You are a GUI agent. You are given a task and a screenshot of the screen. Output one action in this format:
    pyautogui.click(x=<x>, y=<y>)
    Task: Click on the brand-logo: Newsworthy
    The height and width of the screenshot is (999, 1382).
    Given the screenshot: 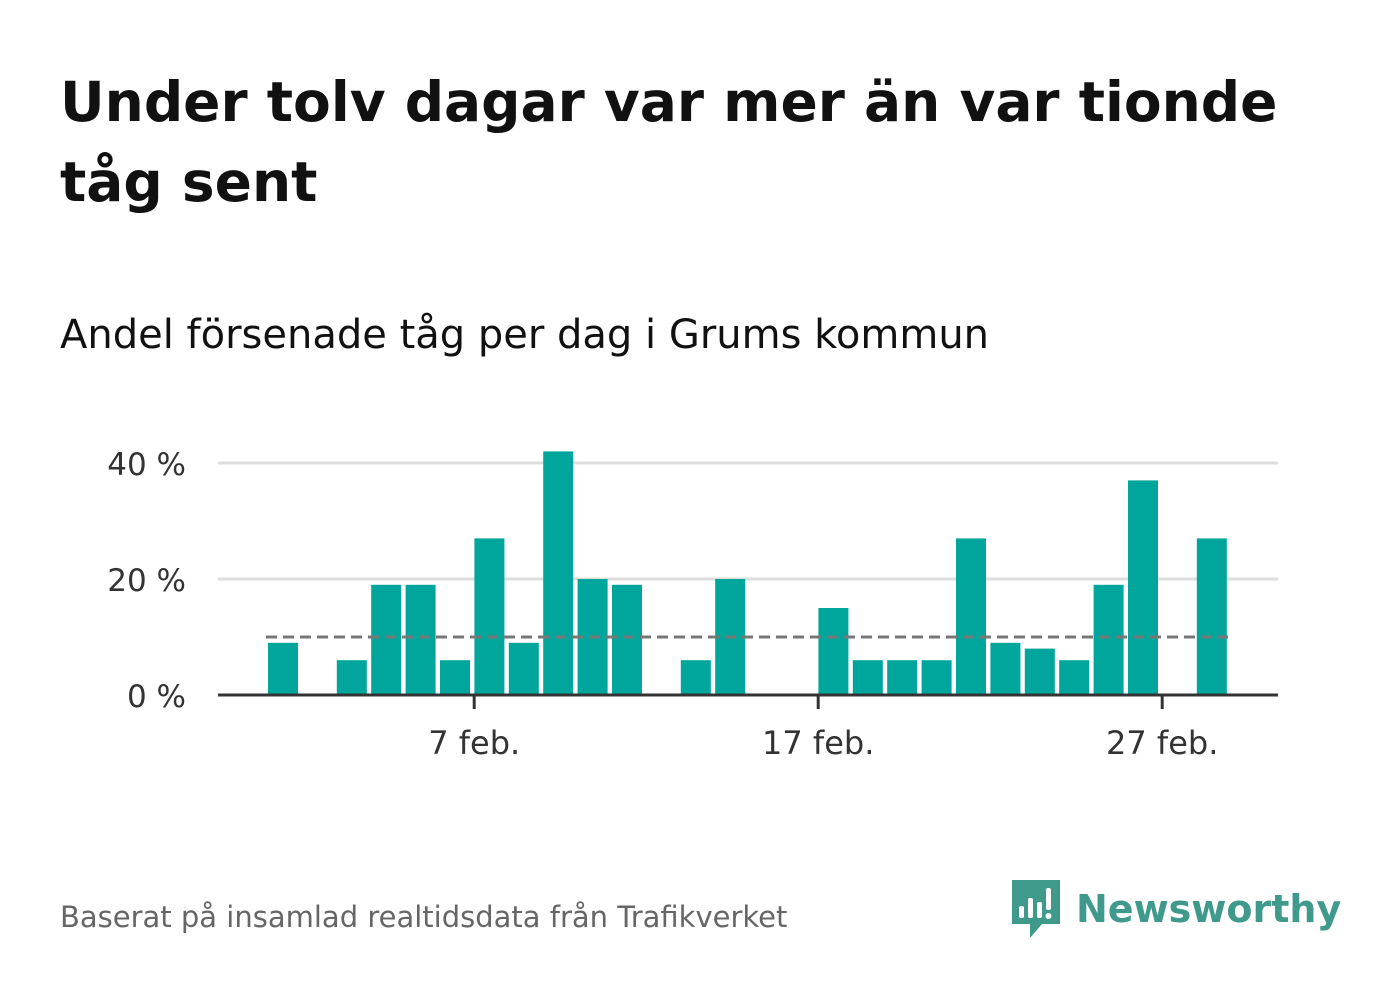 What is the action you would take?
    pyautogui.click(x=1175, y=909)
    